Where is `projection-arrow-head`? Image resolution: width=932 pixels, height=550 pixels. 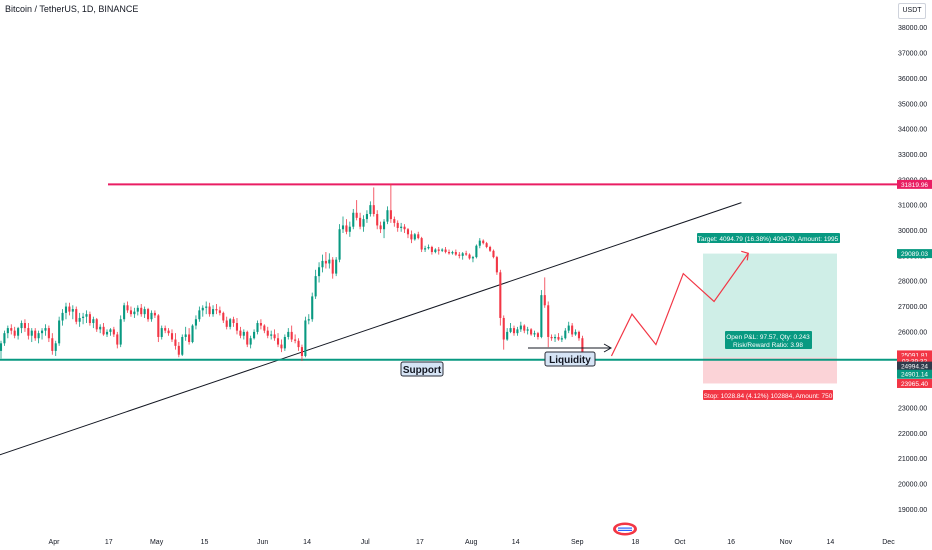
projection-arrow-head is located at coordinates (745, 255).